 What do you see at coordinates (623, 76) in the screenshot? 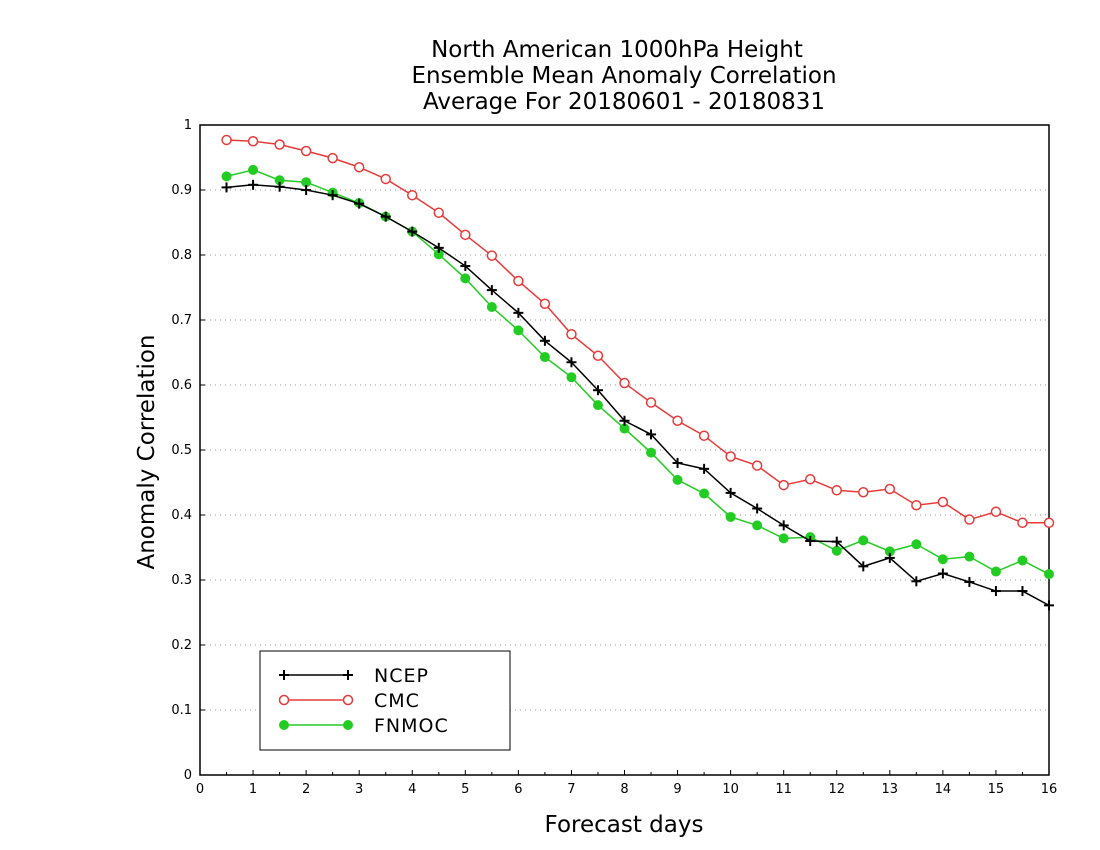
I see `title-line-2: Ensemble Mean Anomaly Correlation` at bounding box center [623, 76].